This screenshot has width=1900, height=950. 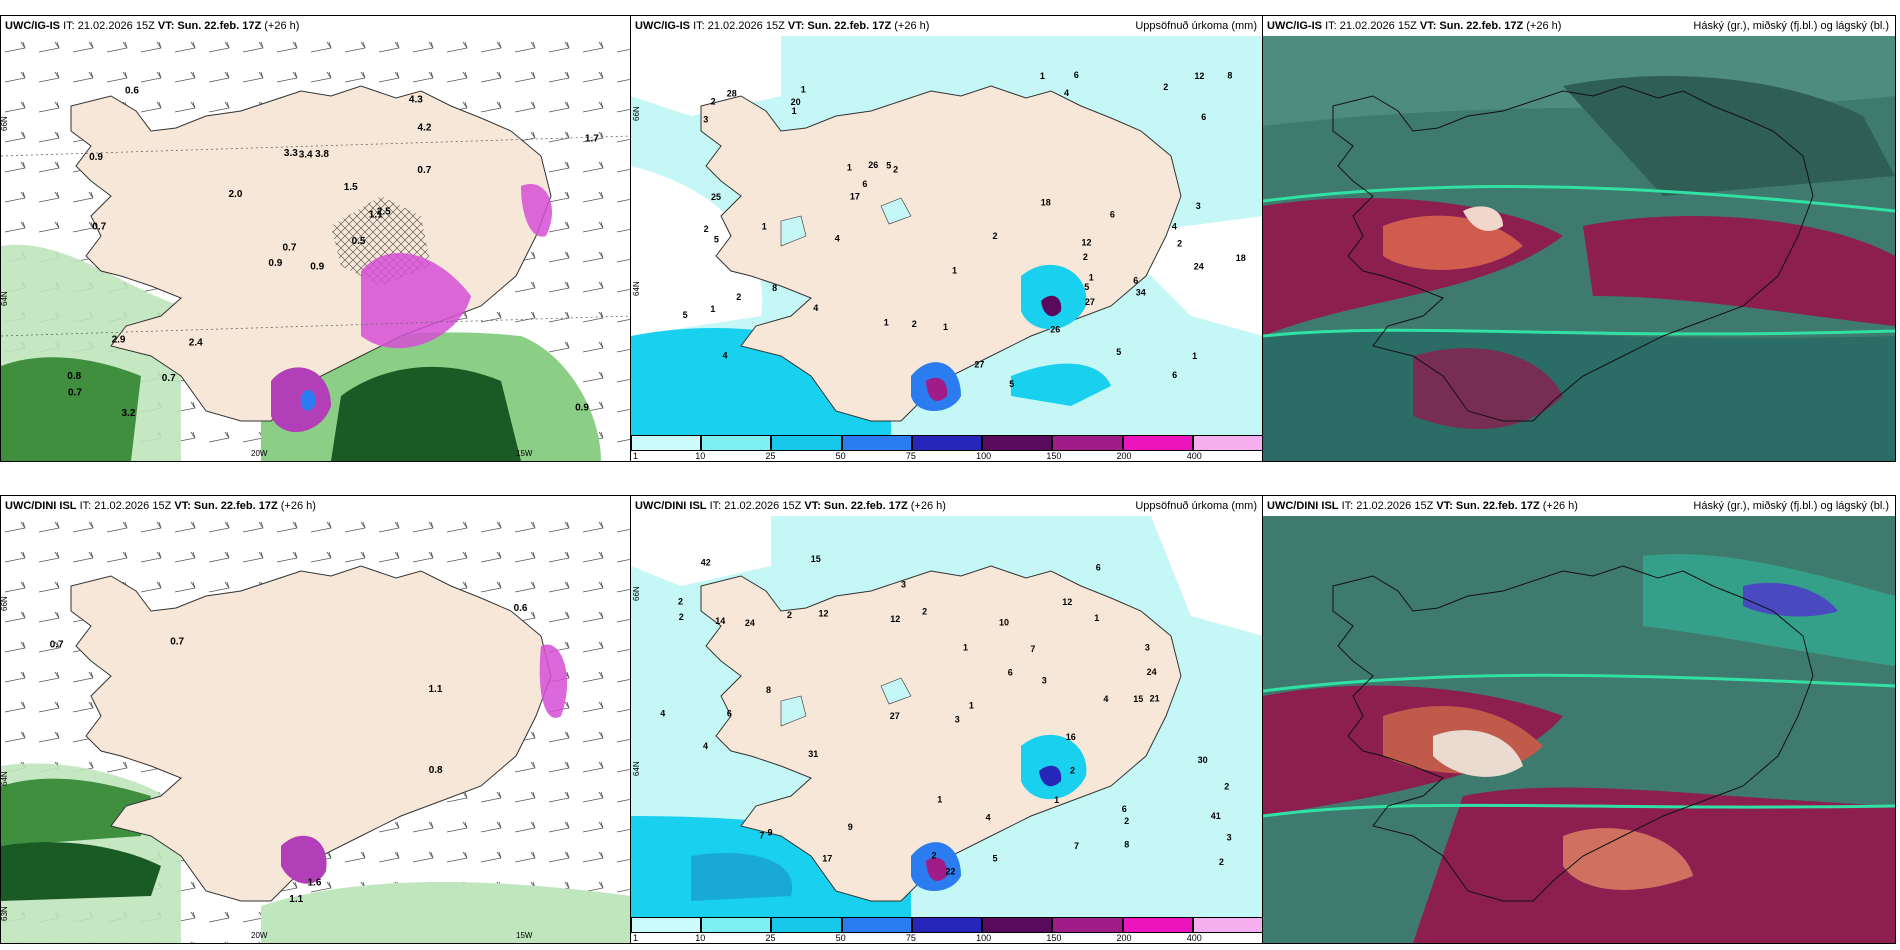 What do you see at coordinates (1194, 456) in the screenshot?
I see `colorbar-label: 400` at bounding box center [1194, 456].